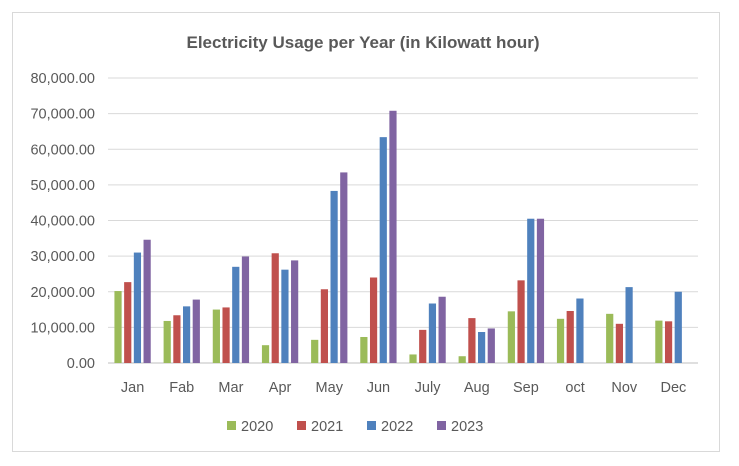 The height and width of the screenshot is (466, 739). What do you see at coordinates (674, 388) in the screenshot?
I see `x-tick-label: Dec` at bounding box center [674, 388].